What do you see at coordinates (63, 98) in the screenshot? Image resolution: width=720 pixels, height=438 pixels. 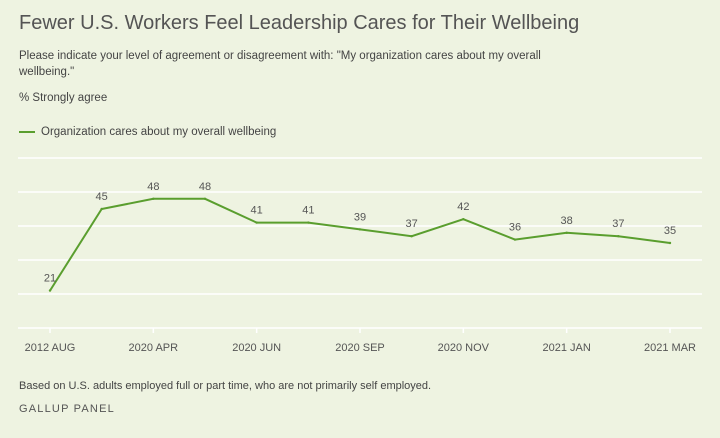 I see `measure-label: % Strongly agree` at bounding box center [63, 98].